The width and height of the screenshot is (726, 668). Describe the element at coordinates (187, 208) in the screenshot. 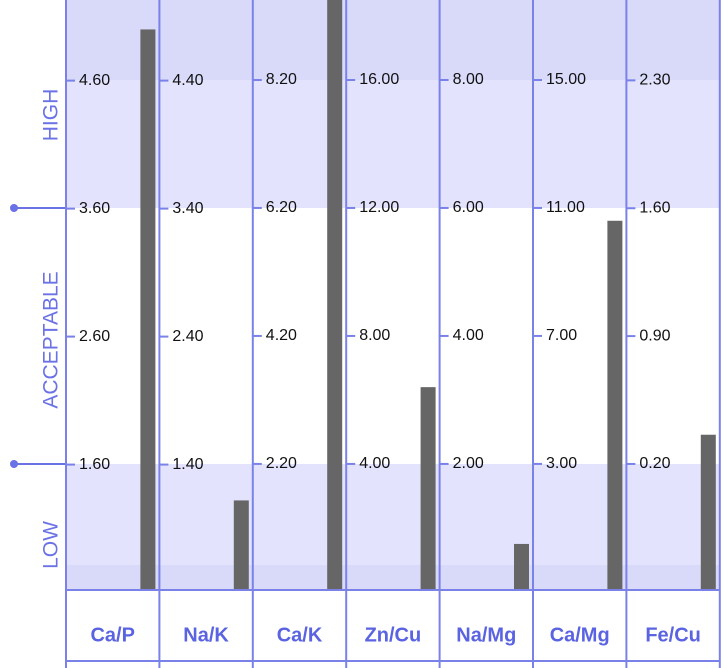

I see `y-tick-label: 3.40` at that location.